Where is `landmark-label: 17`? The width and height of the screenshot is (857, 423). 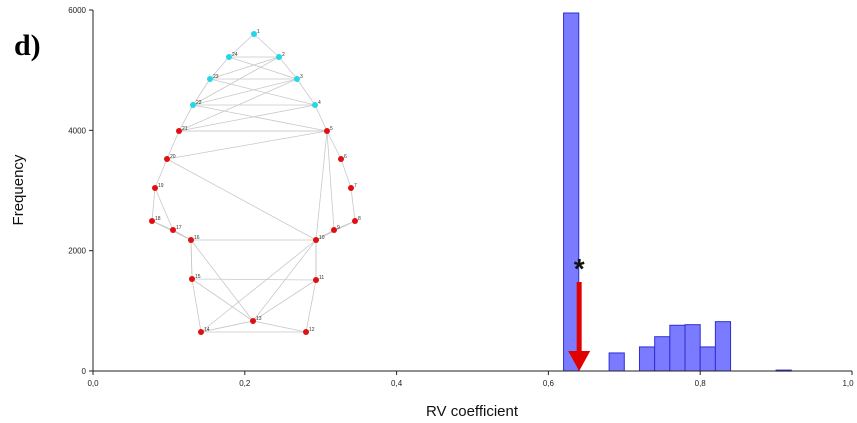
landmark-label: 17 is located at coordinates (179, 228).